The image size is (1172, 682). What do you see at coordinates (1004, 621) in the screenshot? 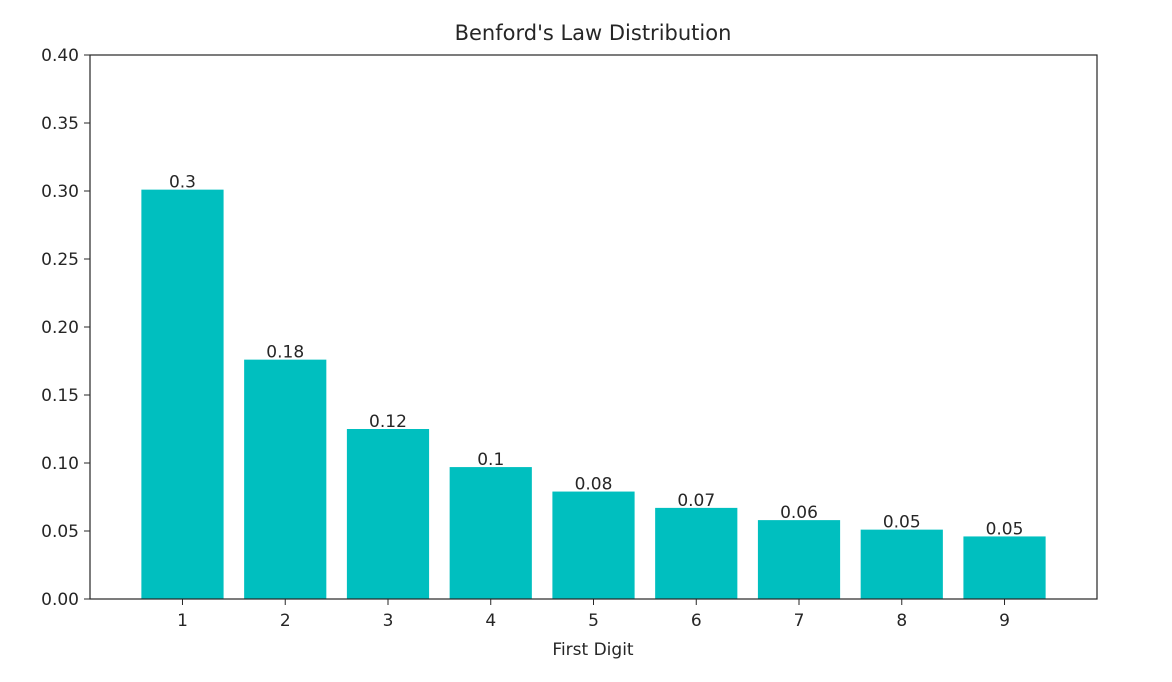
I see `x-tick-label: 9` at bounding box center [1004, 621].